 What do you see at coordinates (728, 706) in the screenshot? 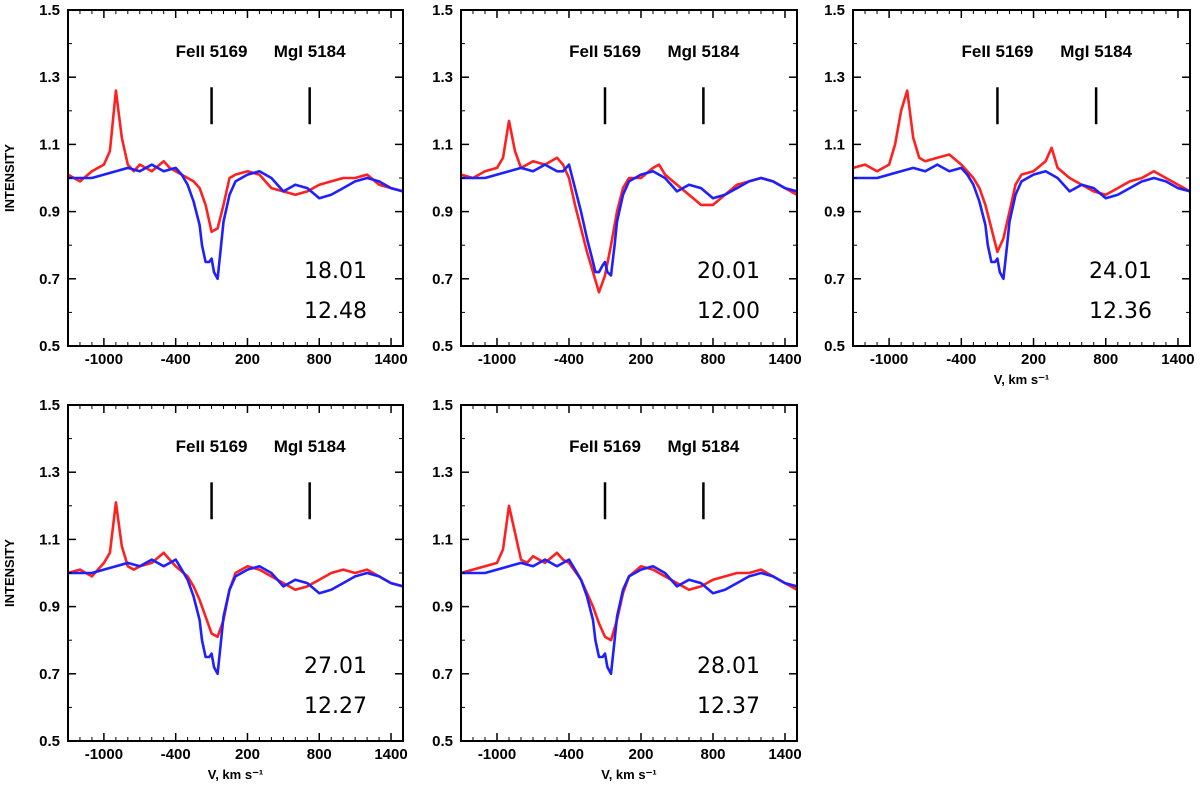
I see `magnitude-annotation: 12.37` at bounding box center [728, 706].